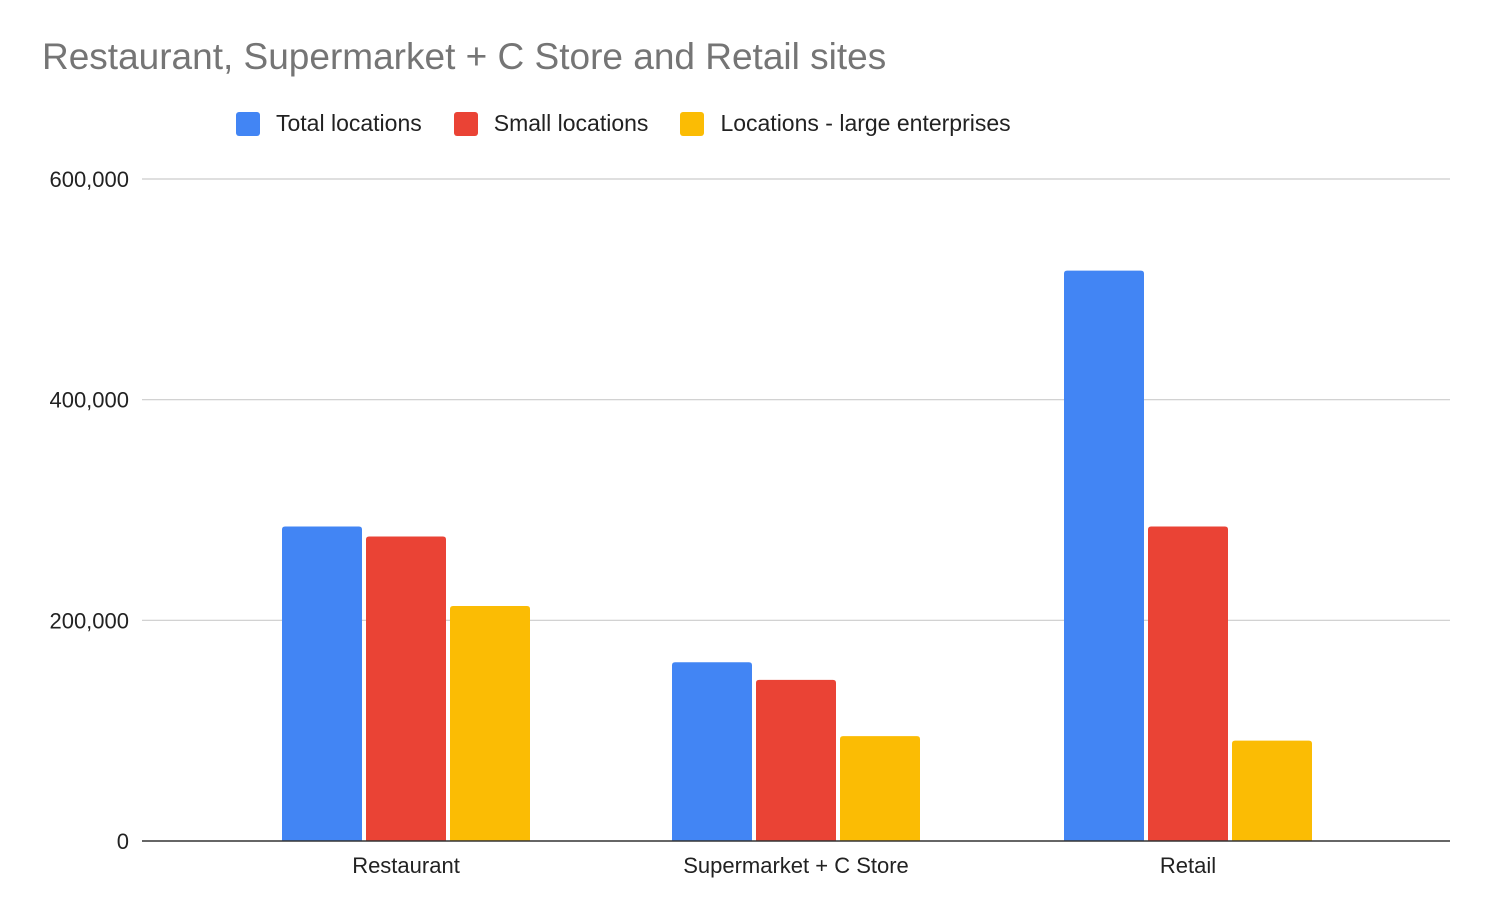 Image resolution: width=1498 pixels, height=922 pixels. What do you see at coordinates (865, 123) in the screenshot?
I see `legend-label-large: Locations - large enterprises` at bounding box center [865, 123].